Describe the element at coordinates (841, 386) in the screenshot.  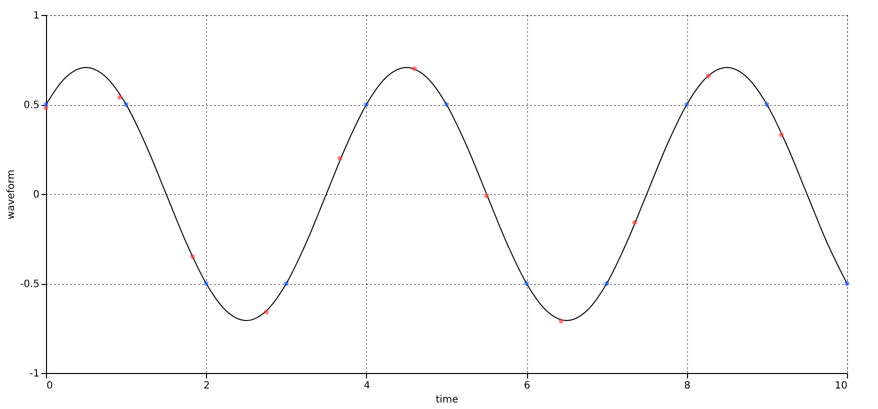
I see `x-tick-label: 10` at that location.